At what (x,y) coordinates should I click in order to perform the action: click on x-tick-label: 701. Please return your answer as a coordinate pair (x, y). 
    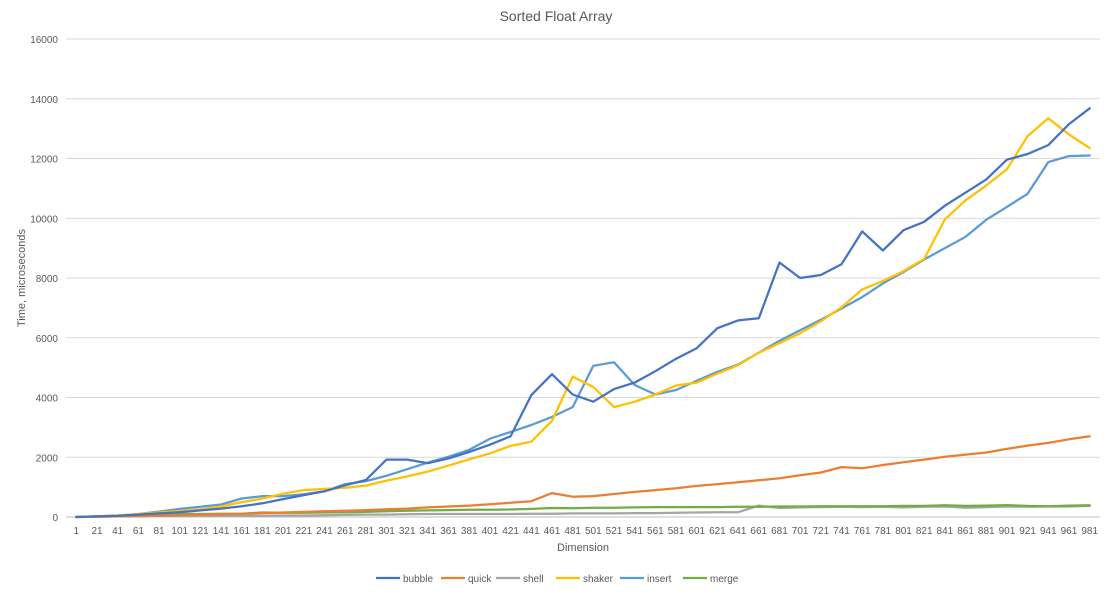
    Looking at the image, I should click on (800, 531).